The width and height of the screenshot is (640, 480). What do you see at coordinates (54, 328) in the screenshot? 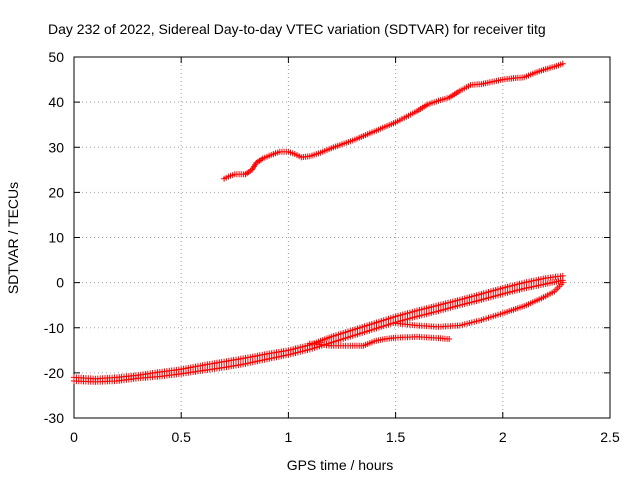
I see `y-tick-label: -10` at bounding box center [54, 328].